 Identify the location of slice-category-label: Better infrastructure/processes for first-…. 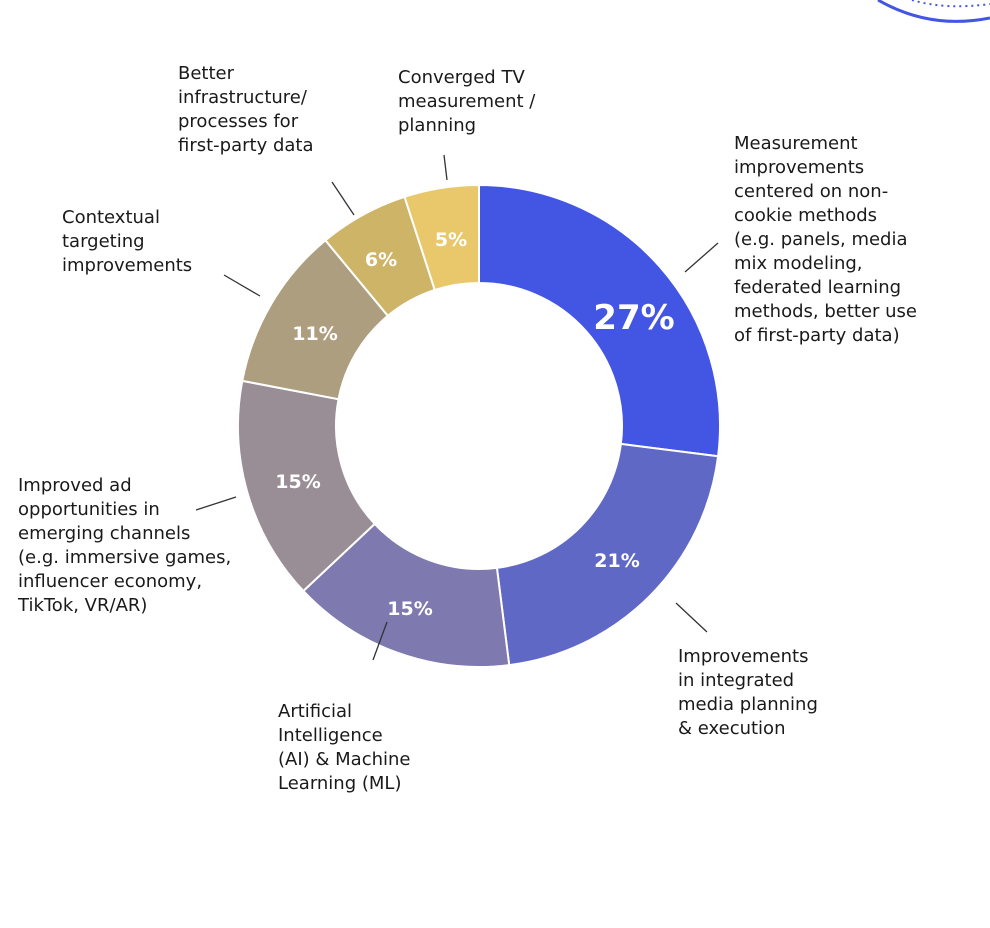
(246, 110).